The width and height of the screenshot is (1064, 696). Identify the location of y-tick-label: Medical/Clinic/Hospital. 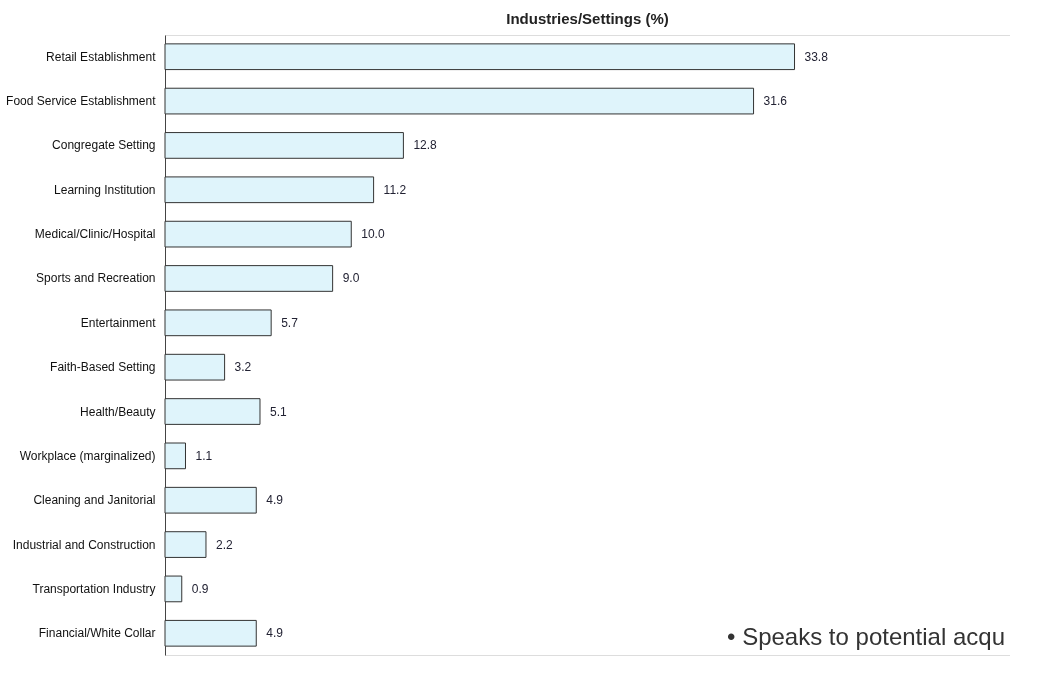
(95, 234).